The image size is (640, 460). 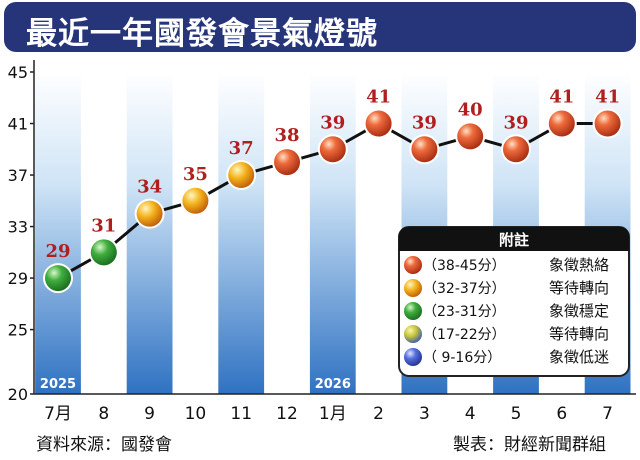 What do you see at coordinates (424, 414) in the screenshot?
I see `x-tick-label: 3` at bounding box center [424, 414].